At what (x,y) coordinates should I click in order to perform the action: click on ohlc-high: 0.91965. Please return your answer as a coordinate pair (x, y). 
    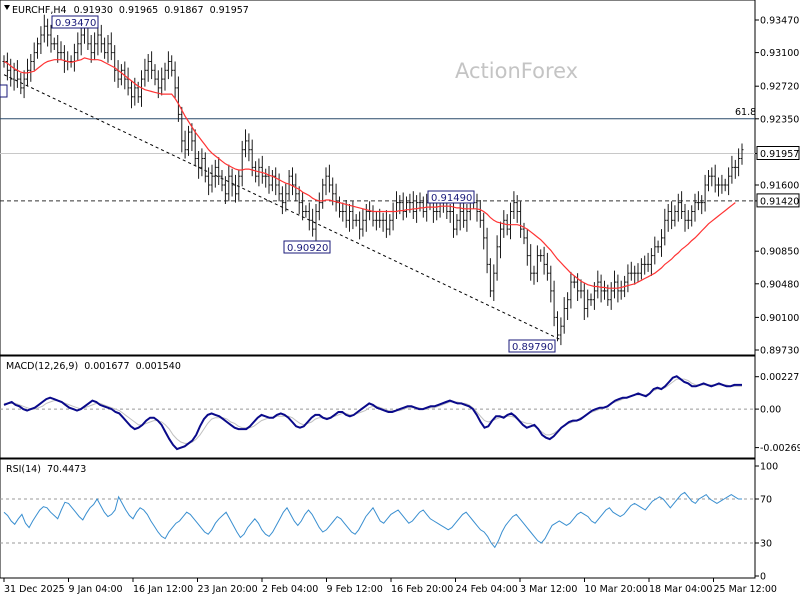
    Looking at the image, I should click on (138, 10).